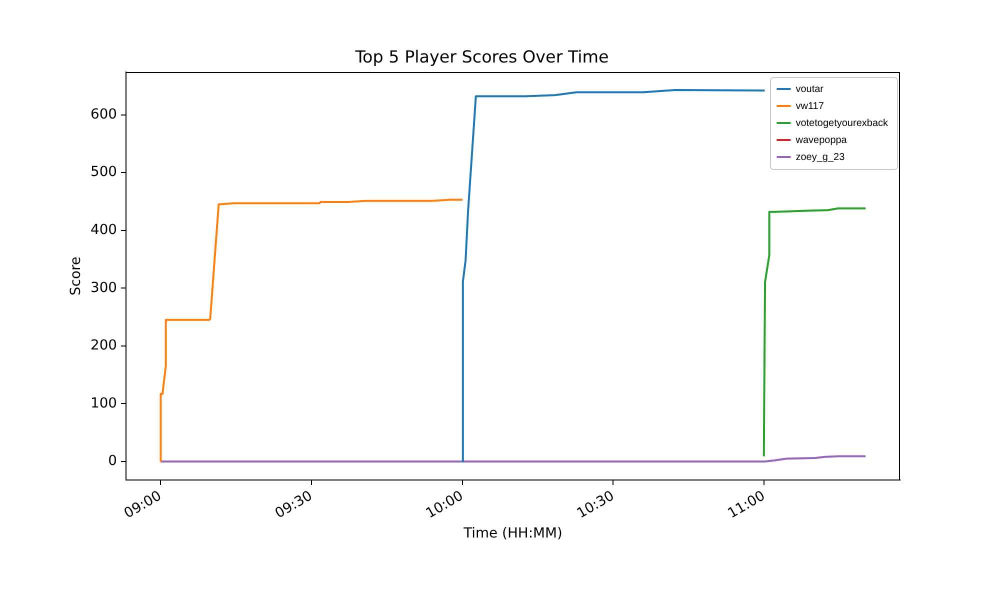  What do you see at coordinates (112, 461) in the screenshot?
I see `y-tick-label: 0` at bounding box center [112, 461].